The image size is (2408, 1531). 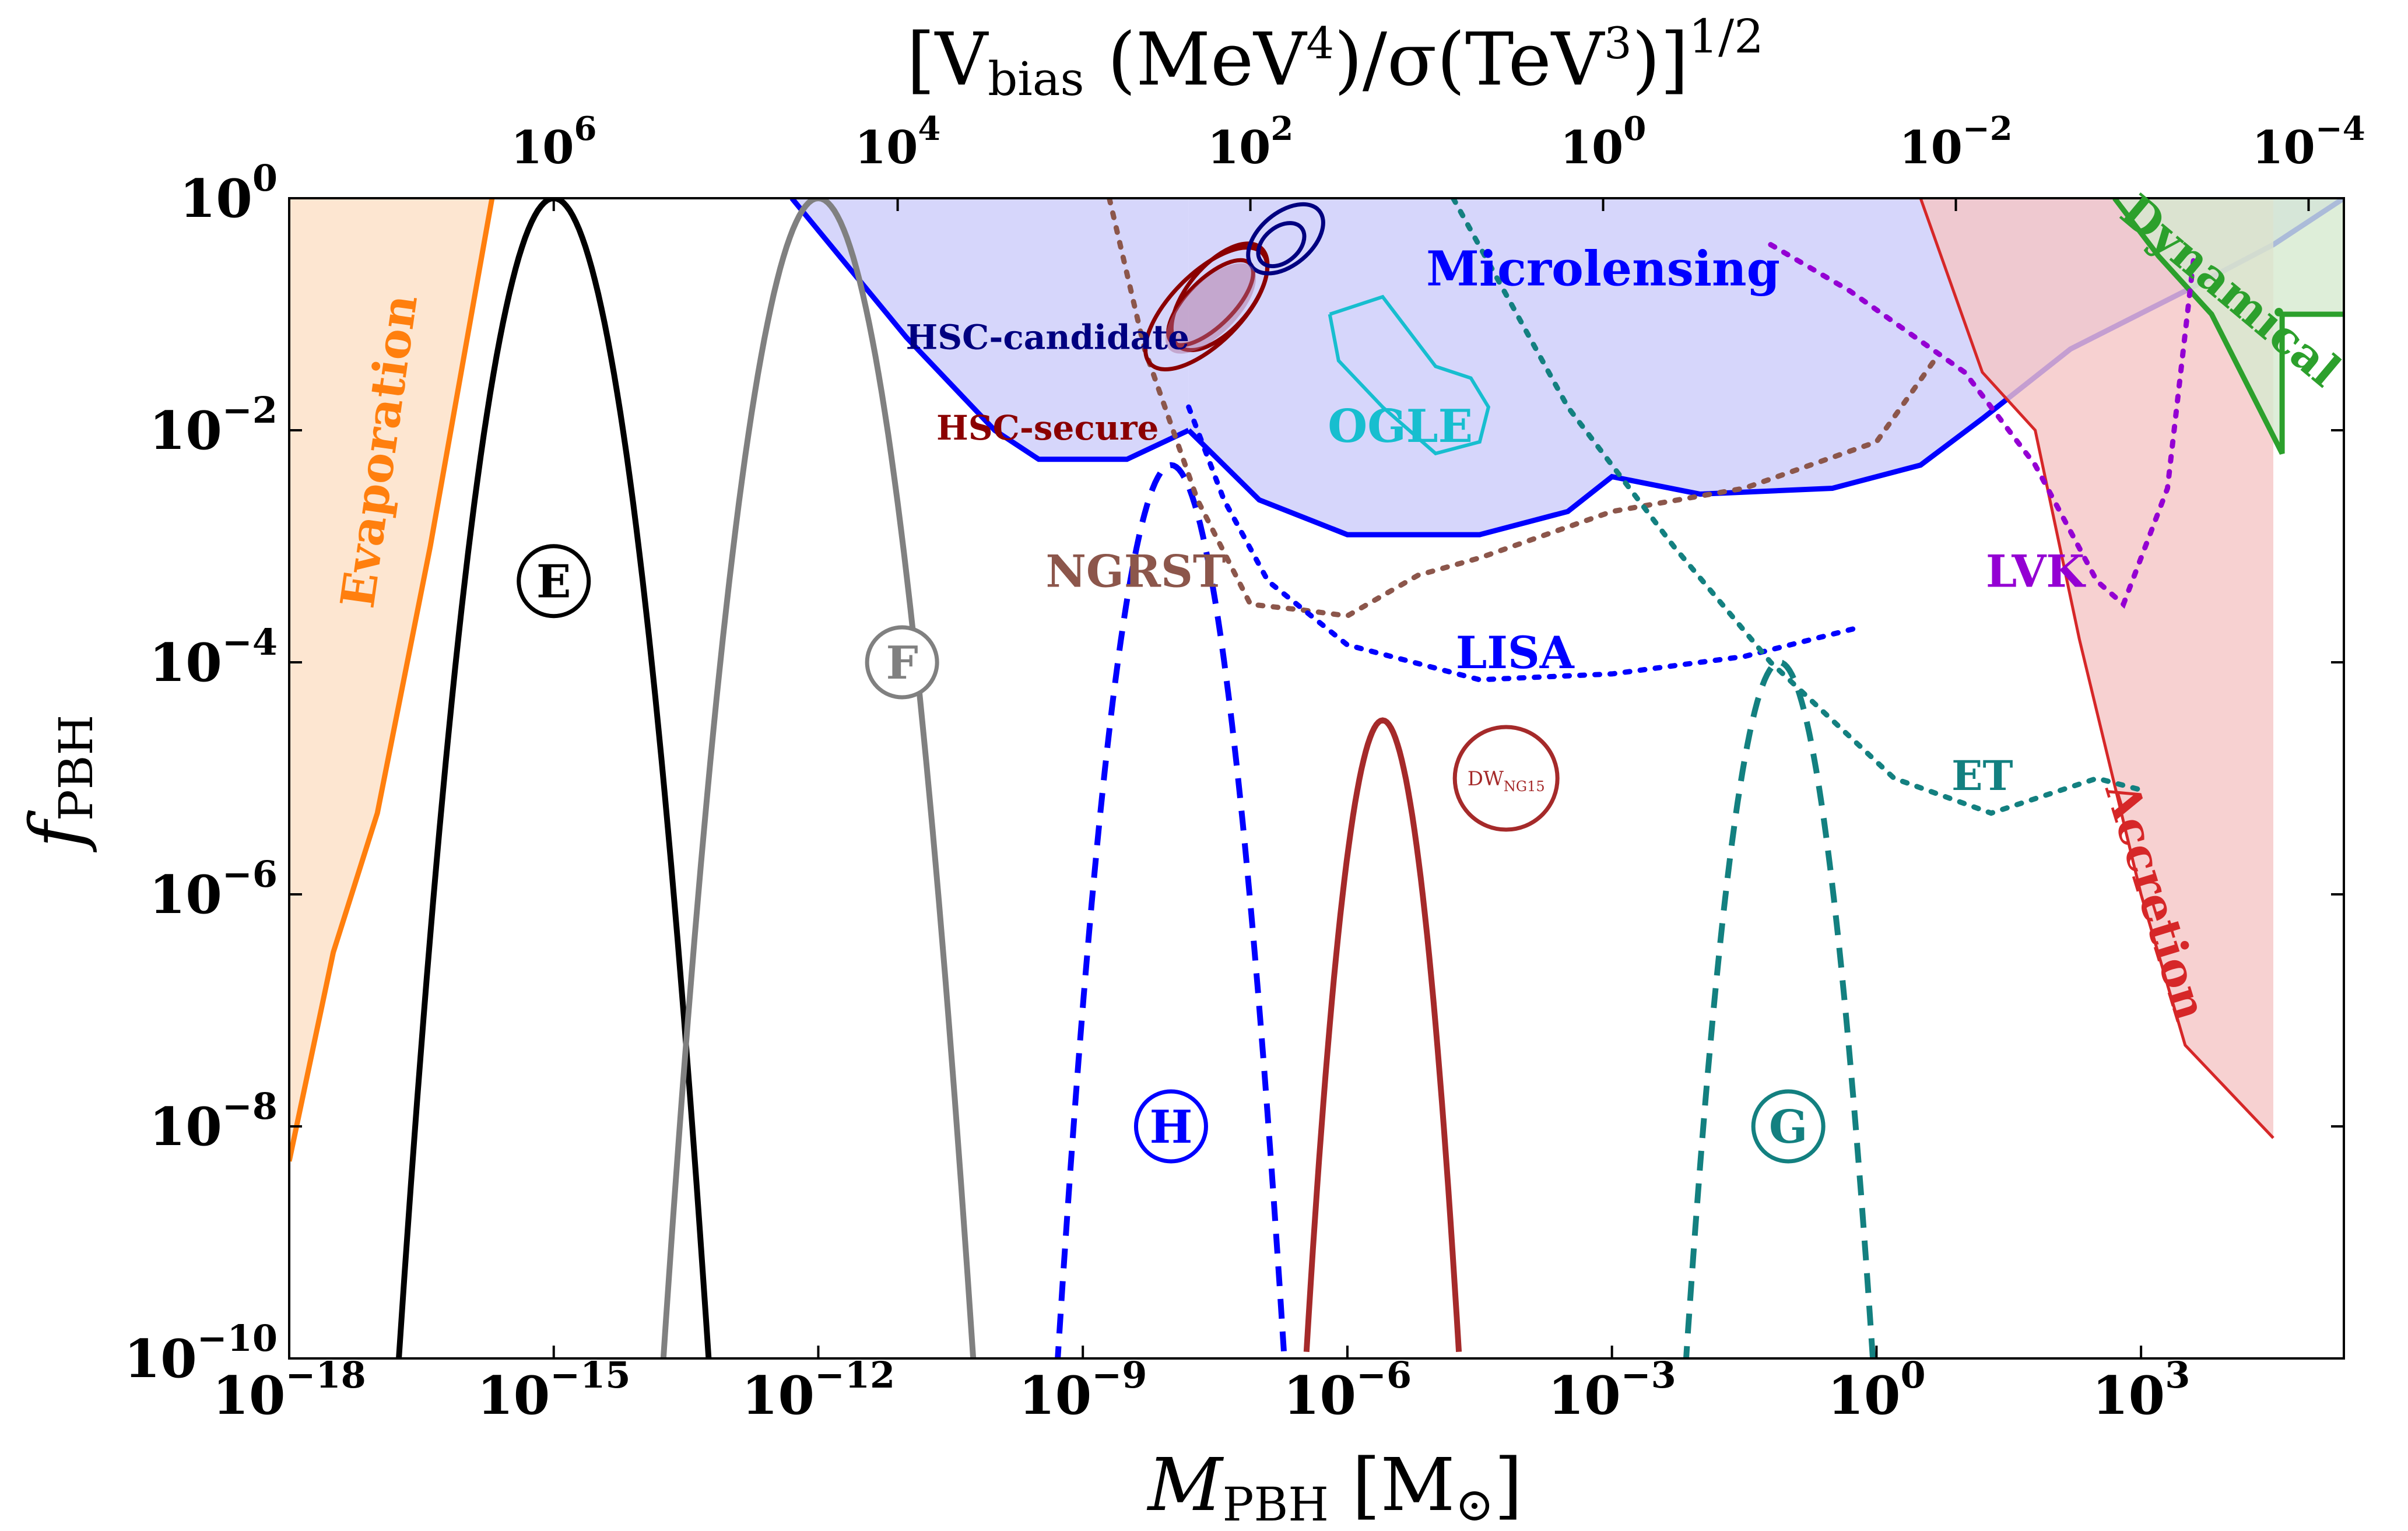 What do you see at coordinates (1210, 309) in the screenshot?
I see `hsc-overlap-fill` at bounding box center [1210, 309].